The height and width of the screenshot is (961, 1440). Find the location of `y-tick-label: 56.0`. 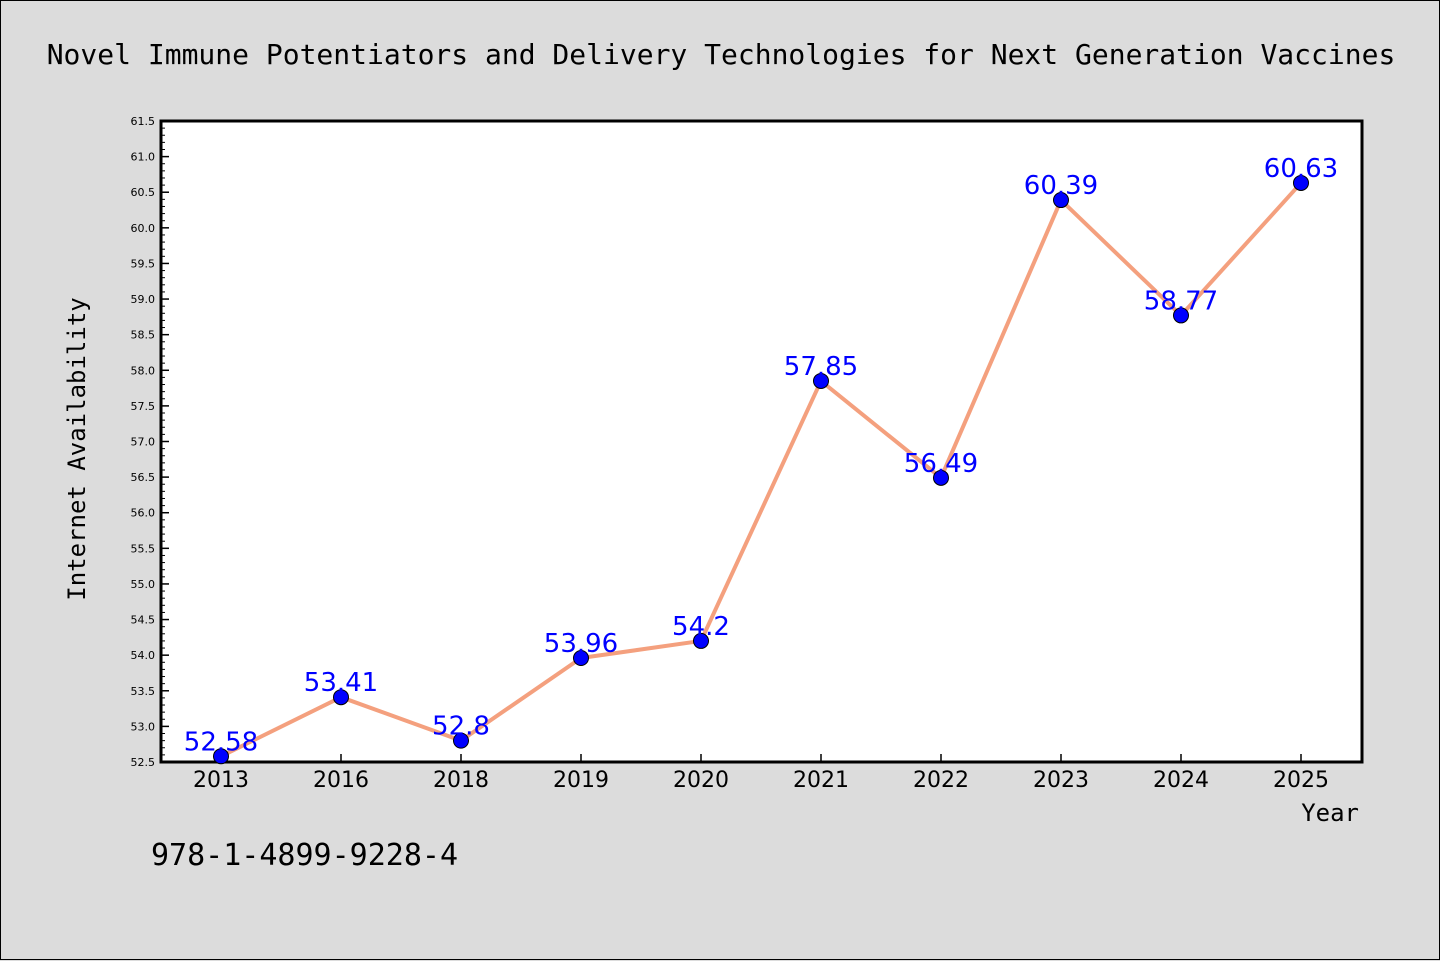

y-tick-label: 56.0 is located at coordinates (143, 513).